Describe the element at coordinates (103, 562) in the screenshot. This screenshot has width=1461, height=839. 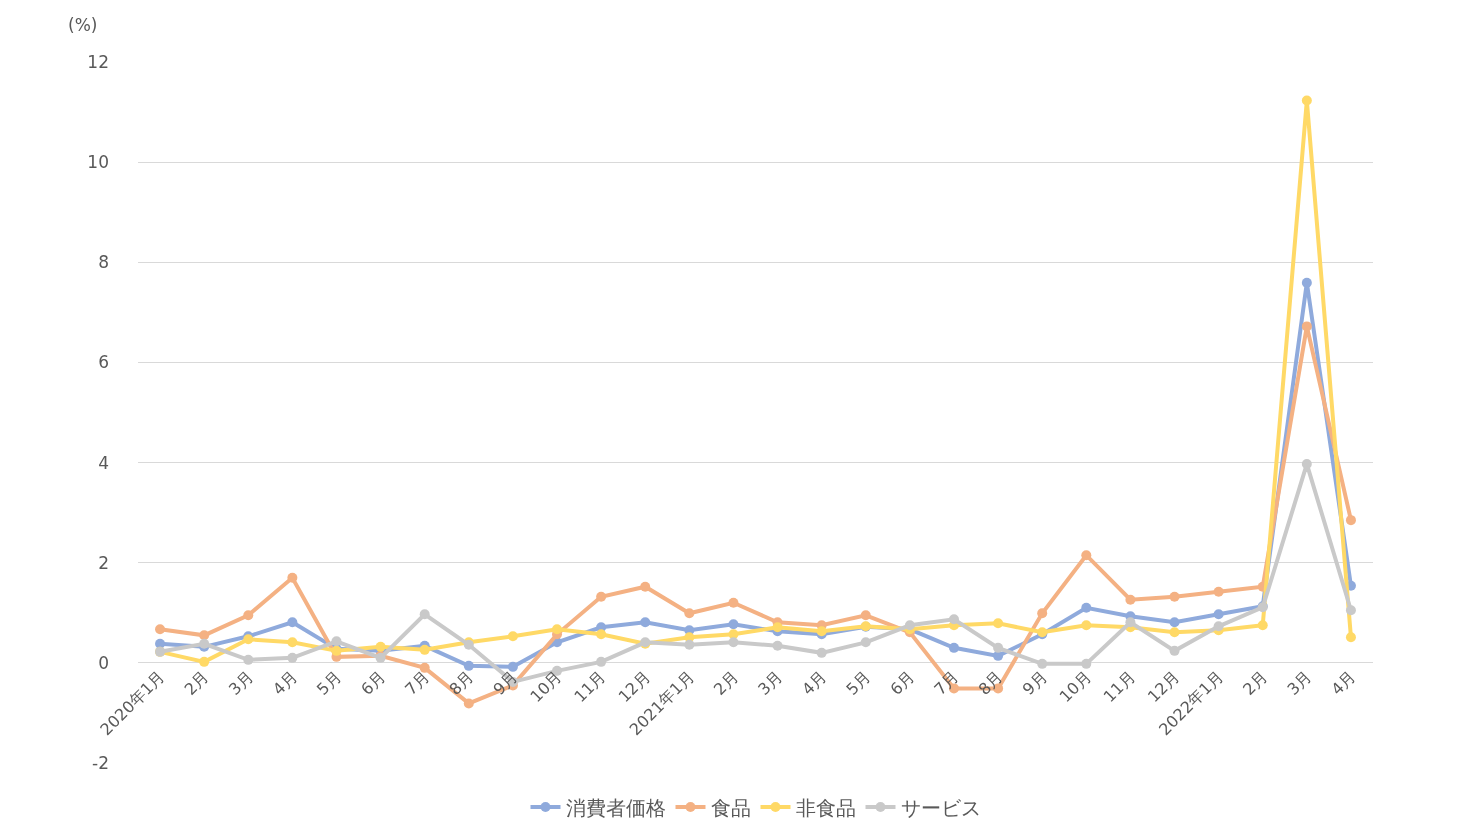
I see `y-tick-label: 2` at that location.